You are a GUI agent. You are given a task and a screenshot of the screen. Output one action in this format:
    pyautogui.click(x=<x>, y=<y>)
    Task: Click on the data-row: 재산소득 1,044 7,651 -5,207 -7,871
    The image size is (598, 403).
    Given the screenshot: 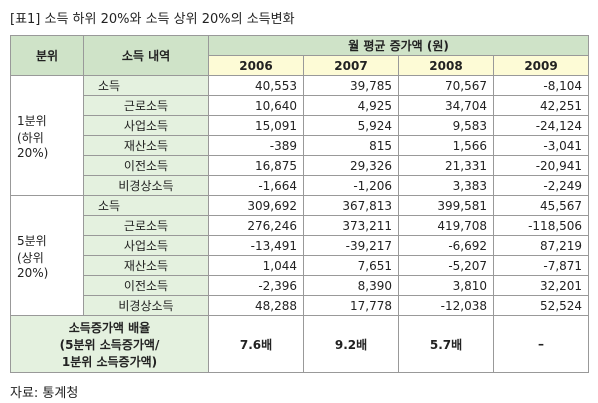 What is the action you would take?
    pyautogui.click(x=300, y=265)
    